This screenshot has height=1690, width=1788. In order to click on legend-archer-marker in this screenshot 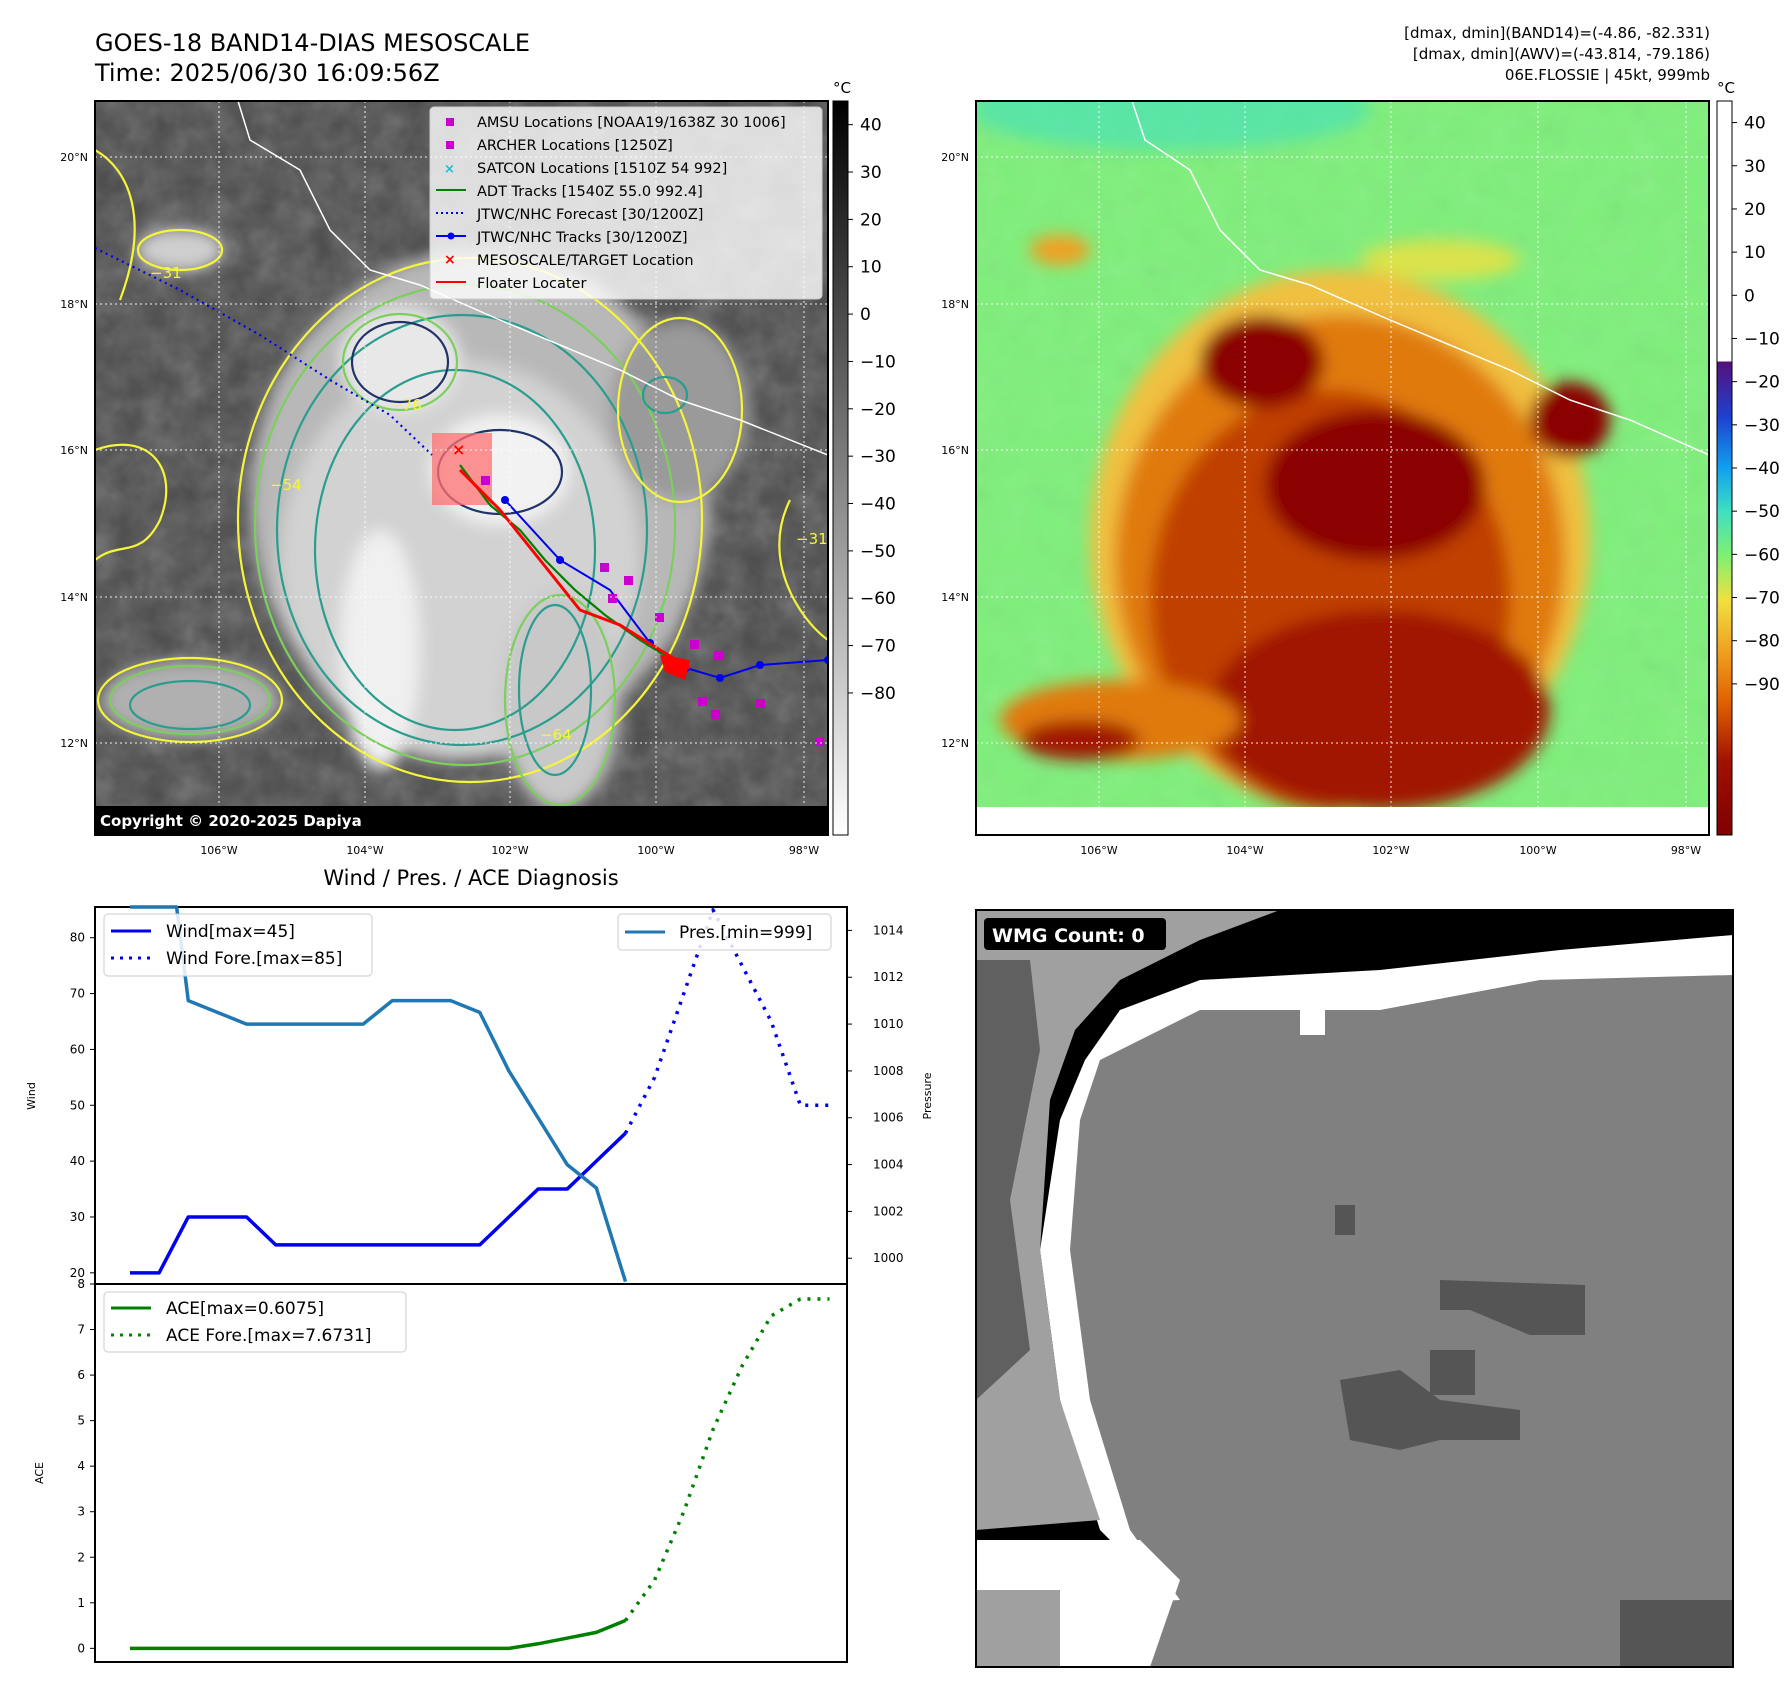, I will do `click(450, 145)`.